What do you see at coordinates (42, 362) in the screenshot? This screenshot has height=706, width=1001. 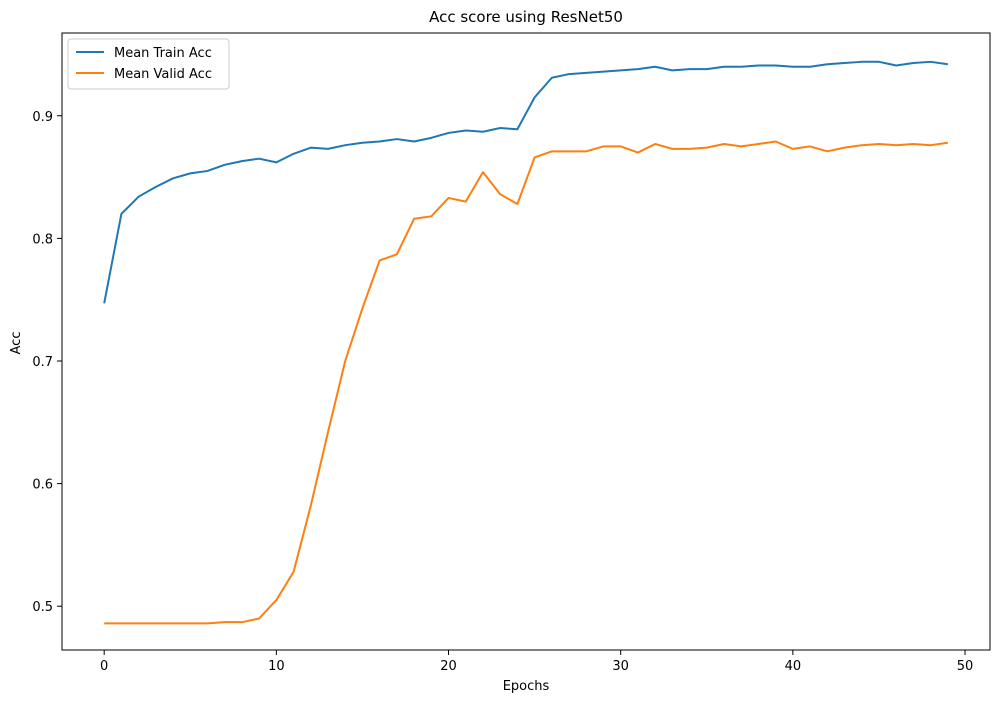 I see `y-tick-label: 0.7` at bounding box center [42, 362].